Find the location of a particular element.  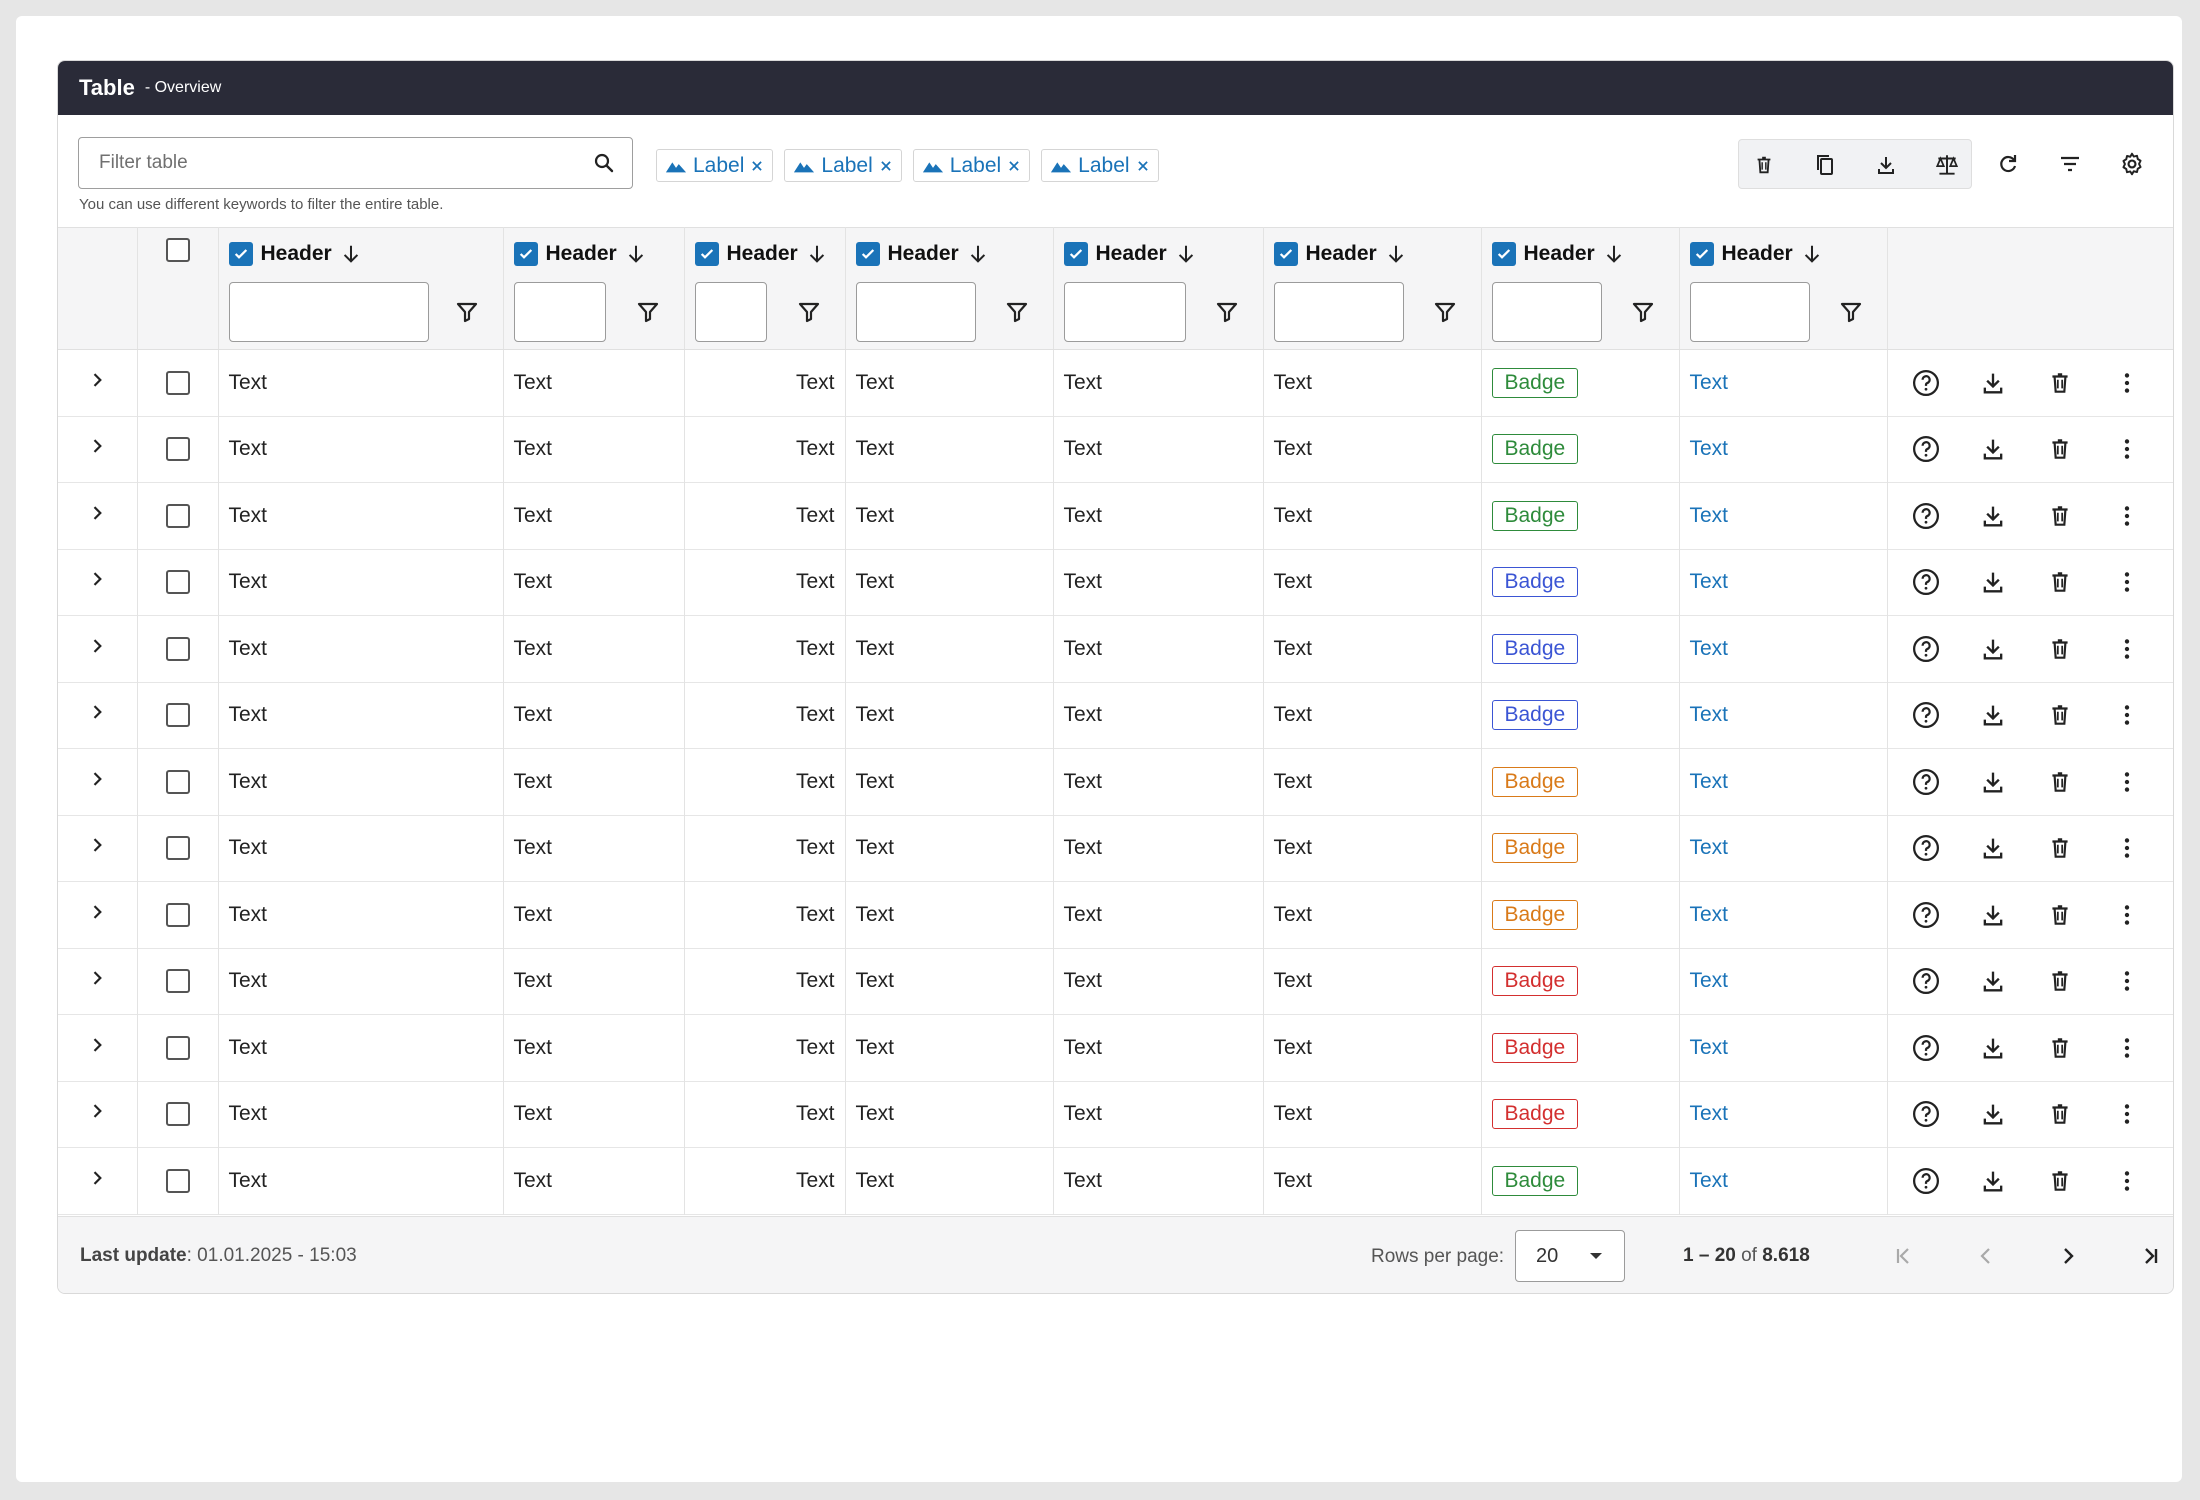

sort-button is located at coordinates (2070, 164).